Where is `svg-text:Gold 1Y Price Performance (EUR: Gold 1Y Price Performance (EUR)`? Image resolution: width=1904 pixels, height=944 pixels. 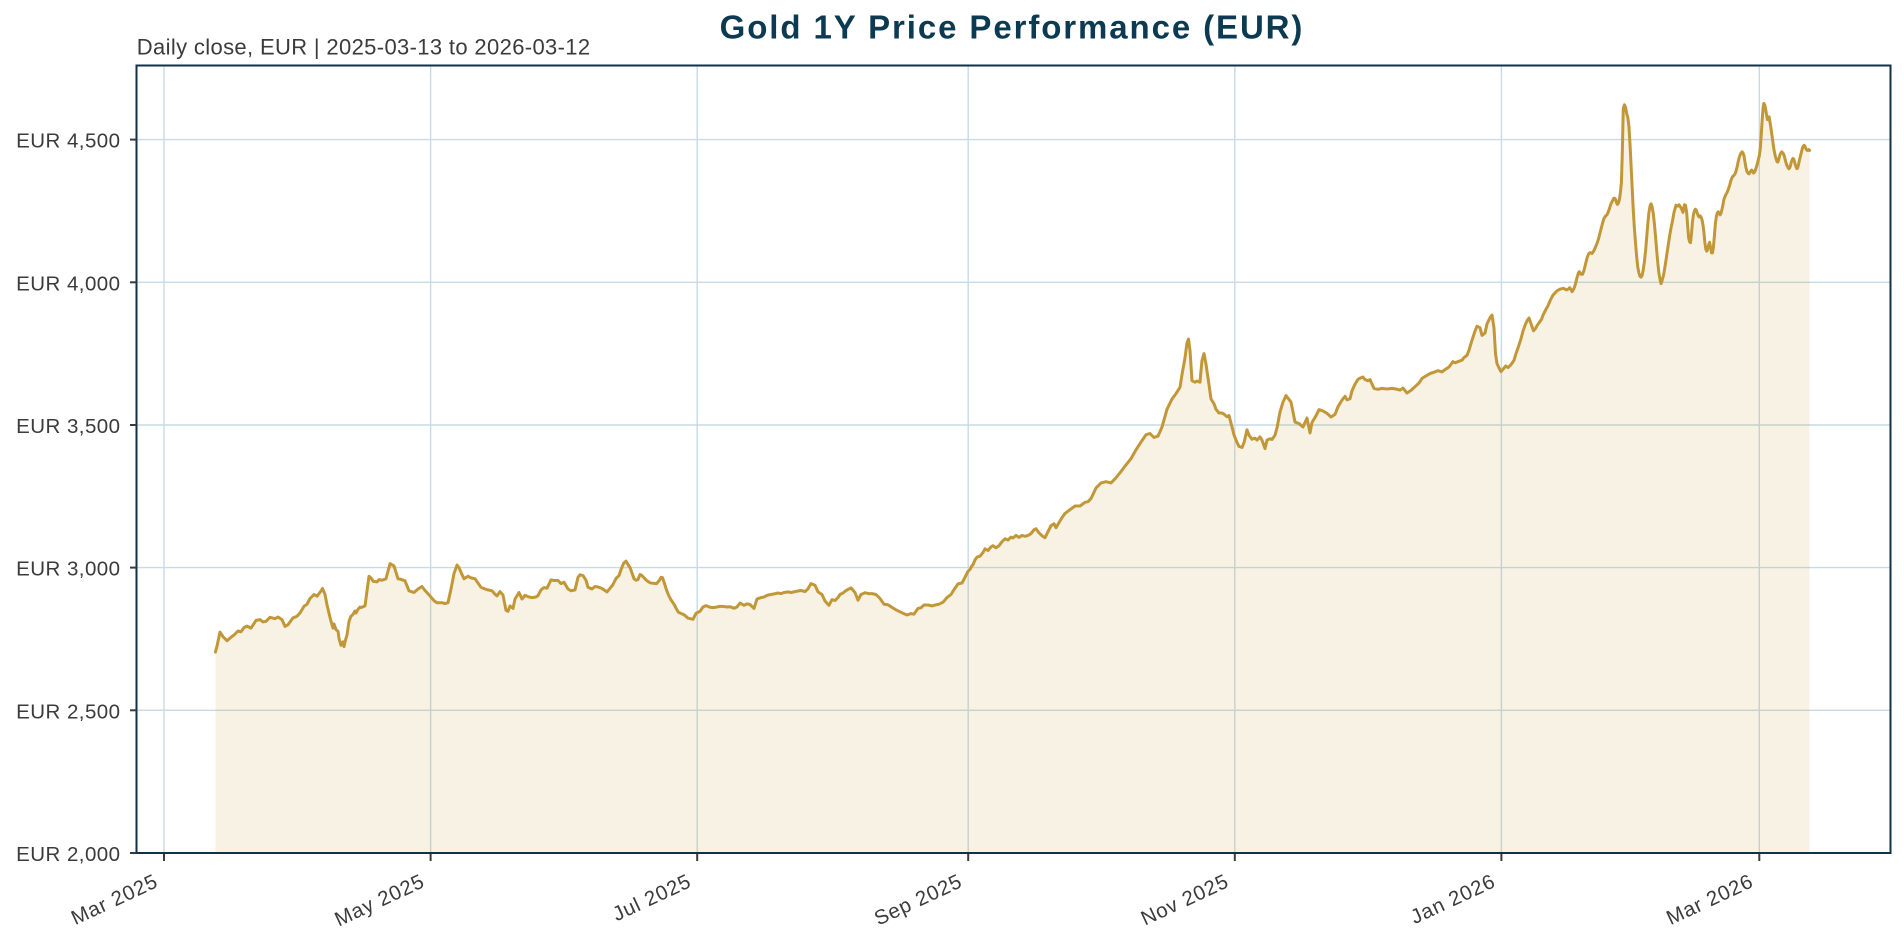
svg-text:Gold 1Y Price Performance (EUR: Gold 1Y Price Performance (EUR) is located at coordinates (1012, 26).